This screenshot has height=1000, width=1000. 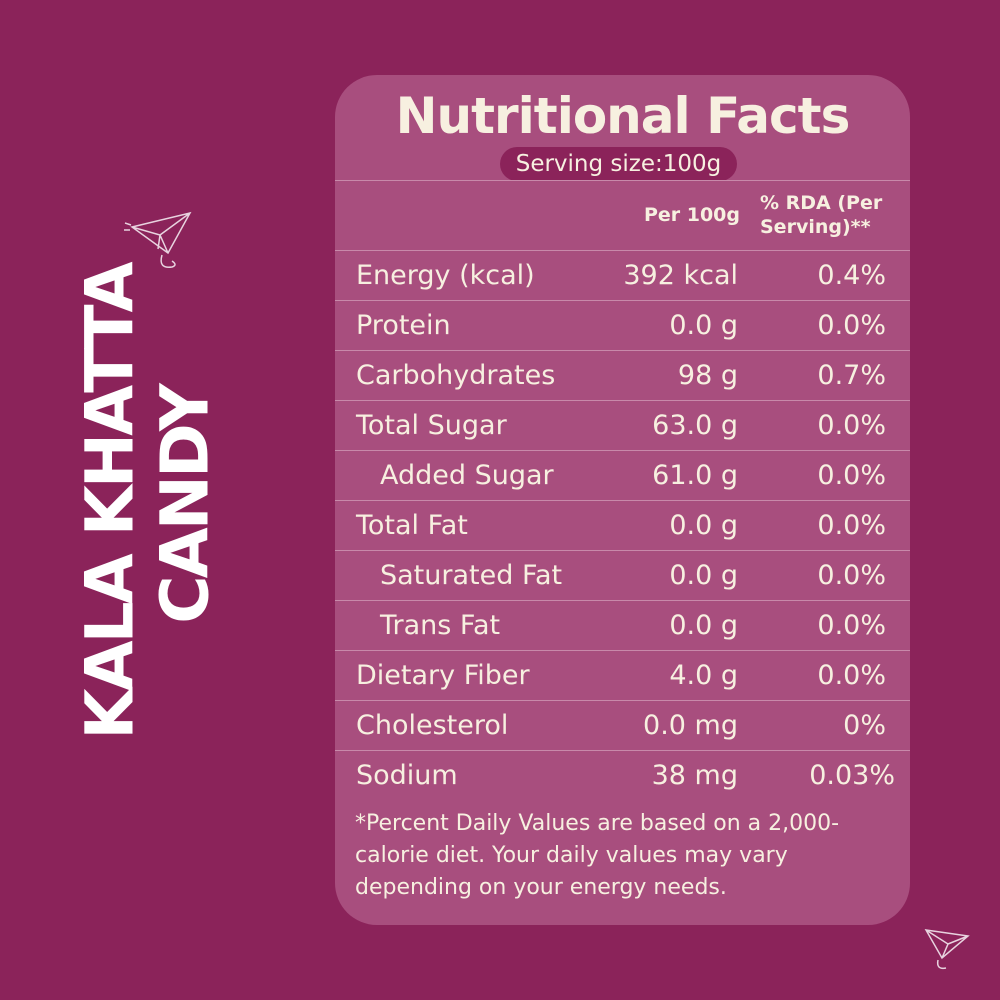 What do you see at coordinates (707, 375) in the screenshot?
I see `row-per-100g: 98 g` at bounding box center [707, 375].